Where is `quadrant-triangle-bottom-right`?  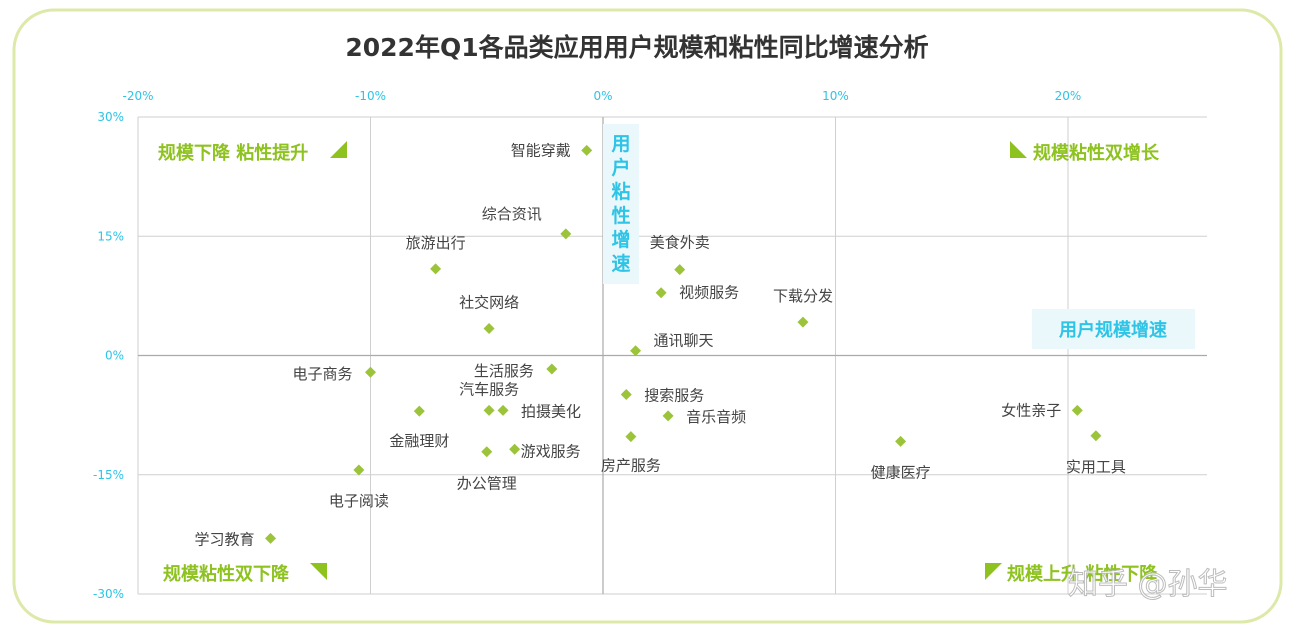
quadrant-triangle-bottom-right is located at coordinates (993, 571).